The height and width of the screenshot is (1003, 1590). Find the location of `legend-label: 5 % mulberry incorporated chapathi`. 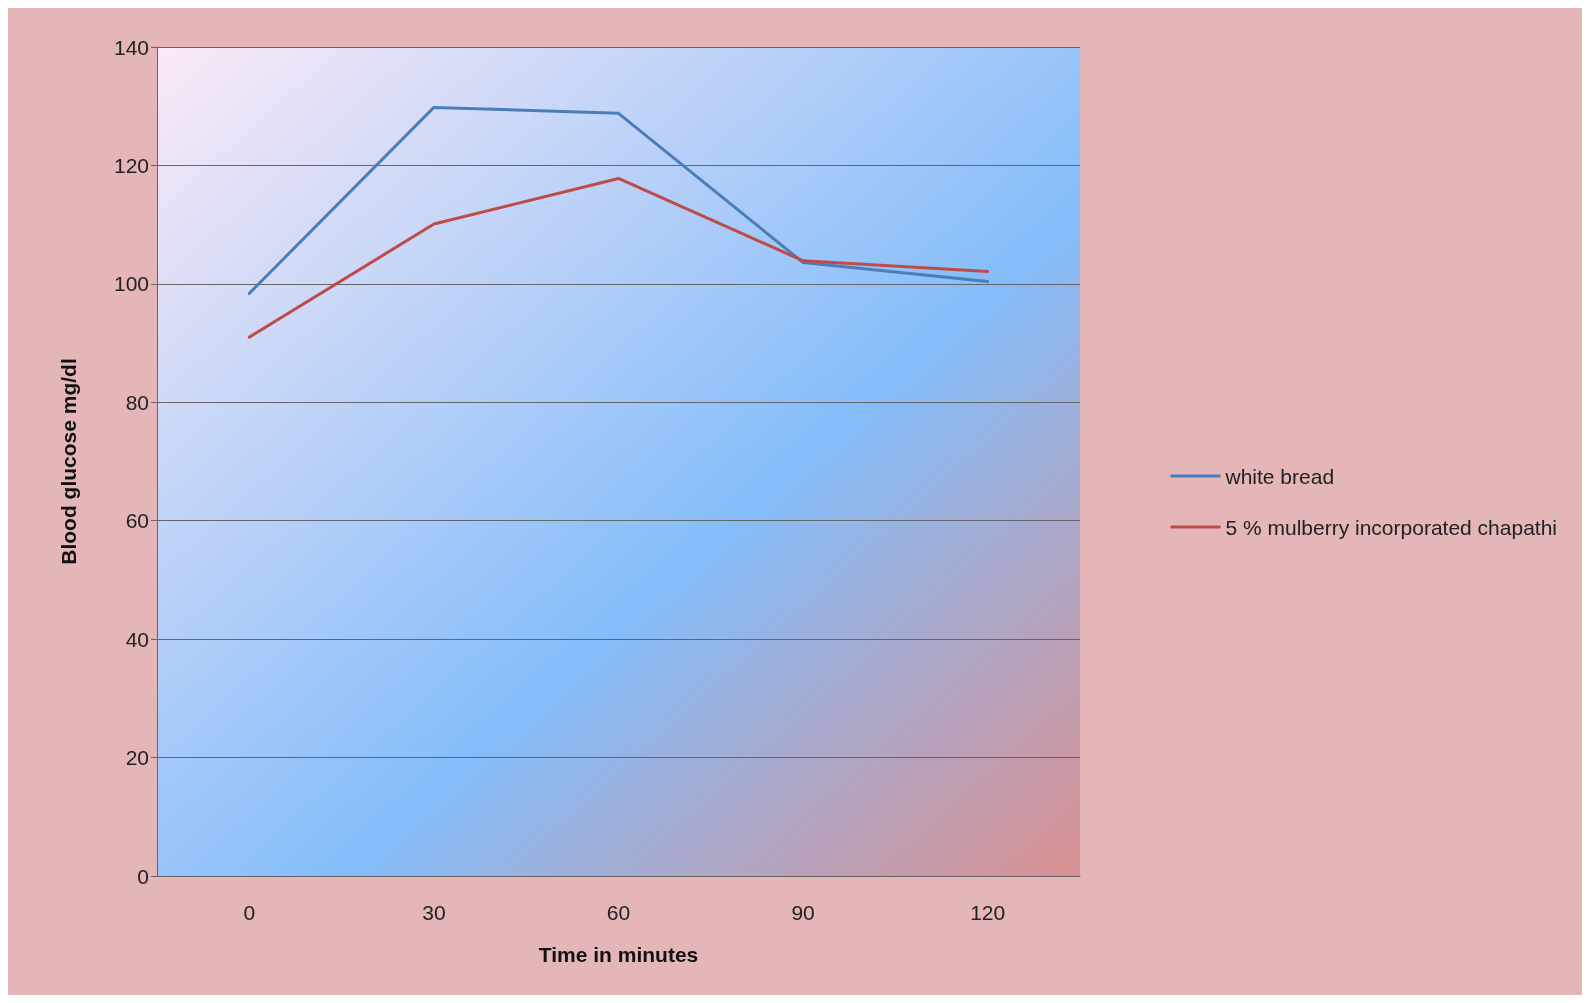

legend-label: 5 % mulberry incorporated chapathi is located at coordinates (1391, 527).